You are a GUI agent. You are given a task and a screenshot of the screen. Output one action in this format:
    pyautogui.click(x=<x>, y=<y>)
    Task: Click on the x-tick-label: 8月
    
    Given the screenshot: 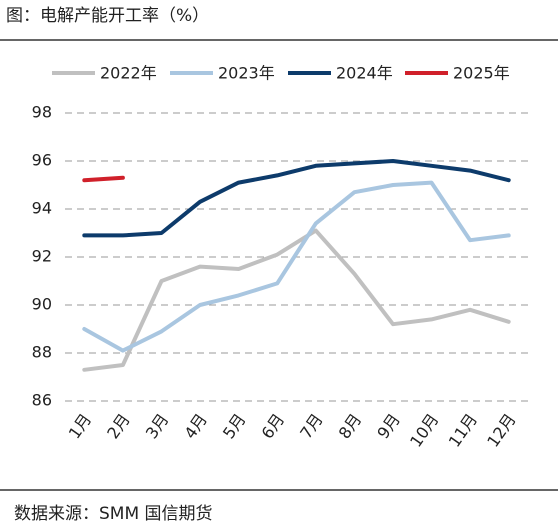 What is the action you would take?
    pyautogui.click(x=350, y=426)
    